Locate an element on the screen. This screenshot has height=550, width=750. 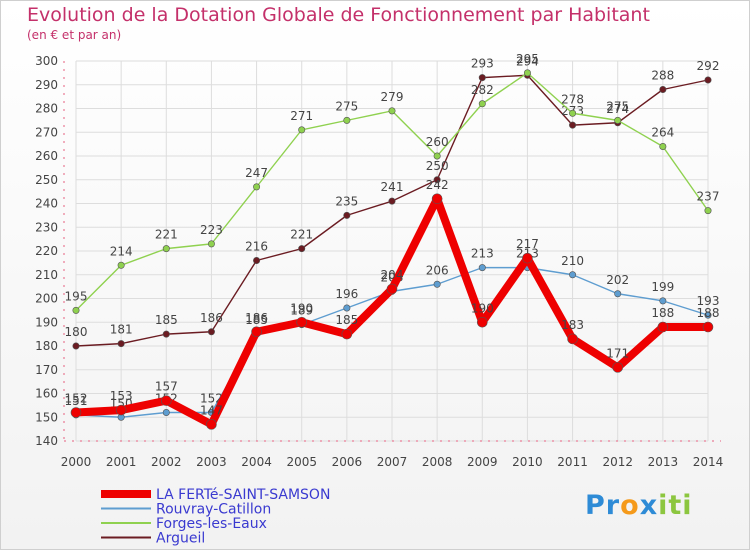
legend-label: Rouvray-Catillon is located at coordinates (213, 510).